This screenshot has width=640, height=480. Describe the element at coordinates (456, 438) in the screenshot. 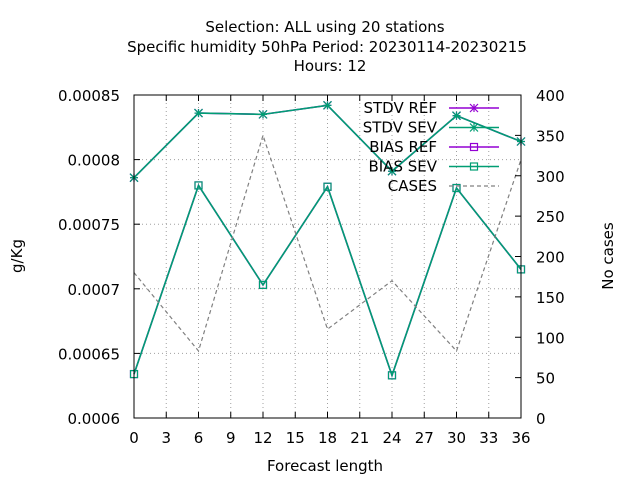

I see `x-tick-label: 30` at that location.